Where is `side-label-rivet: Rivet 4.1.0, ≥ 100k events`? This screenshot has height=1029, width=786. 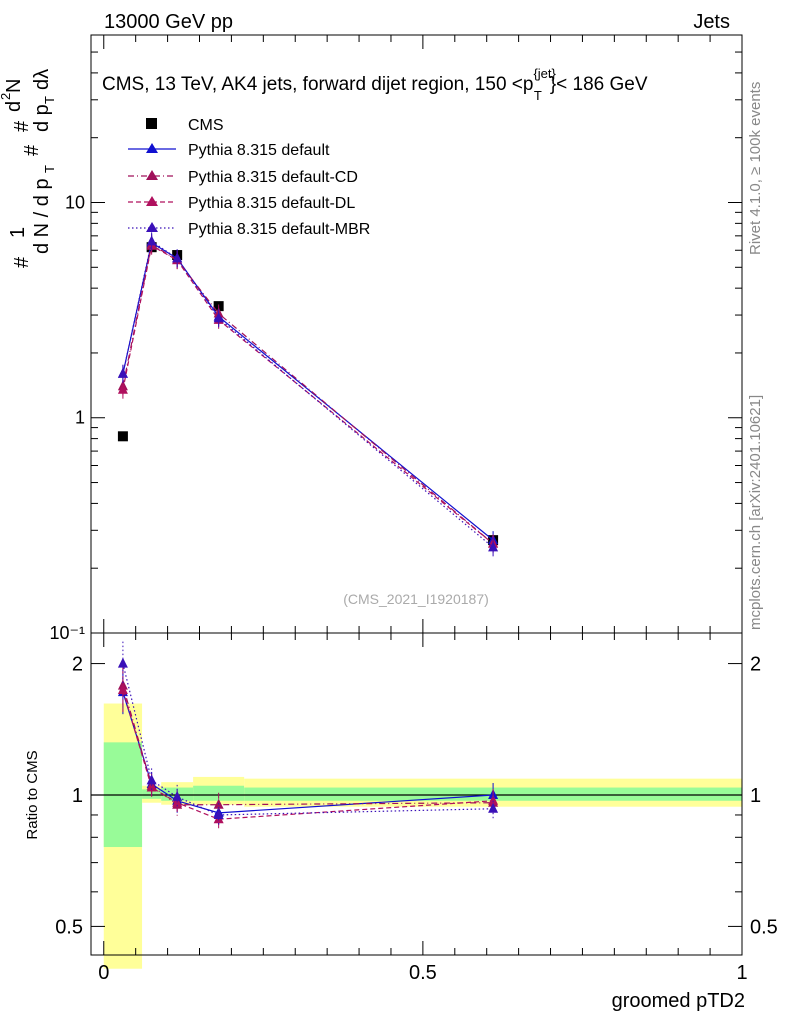
side-label-rivet: Rivet 4.1.0, ≥ 100k events is located at coordinates (755, 168).